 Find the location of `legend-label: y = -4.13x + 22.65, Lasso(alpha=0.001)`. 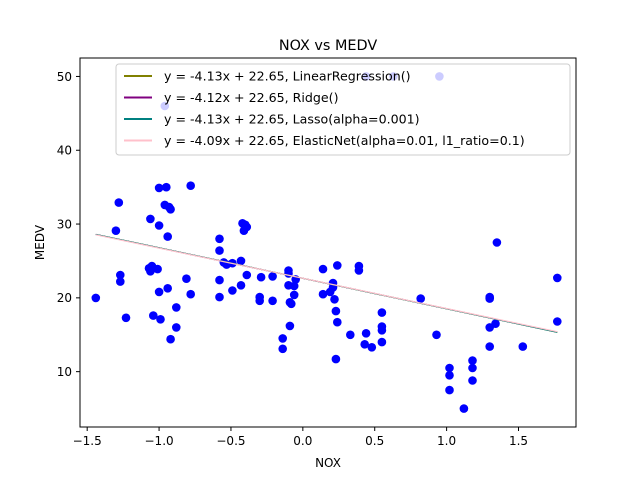

legend-label: y = -4.13x + 22.65, Lasso(alpha=0.001) is located at coordinates (292, 119).